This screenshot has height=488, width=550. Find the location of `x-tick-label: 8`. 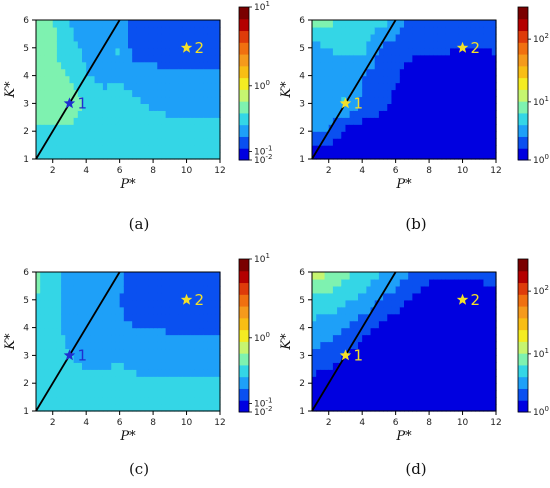

x-tick-label: 8 is located at coordinates (153, 423).